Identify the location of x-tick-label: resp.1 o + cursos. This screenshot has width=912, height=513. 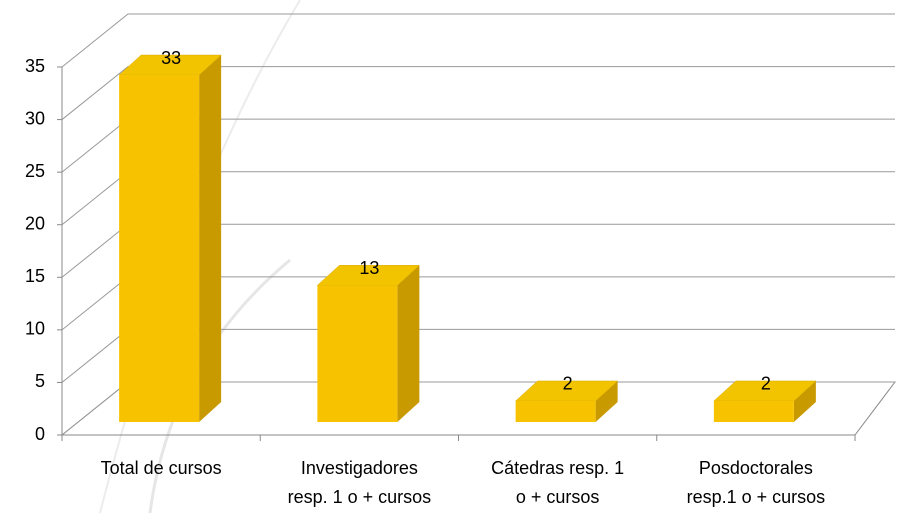
(756, 497).